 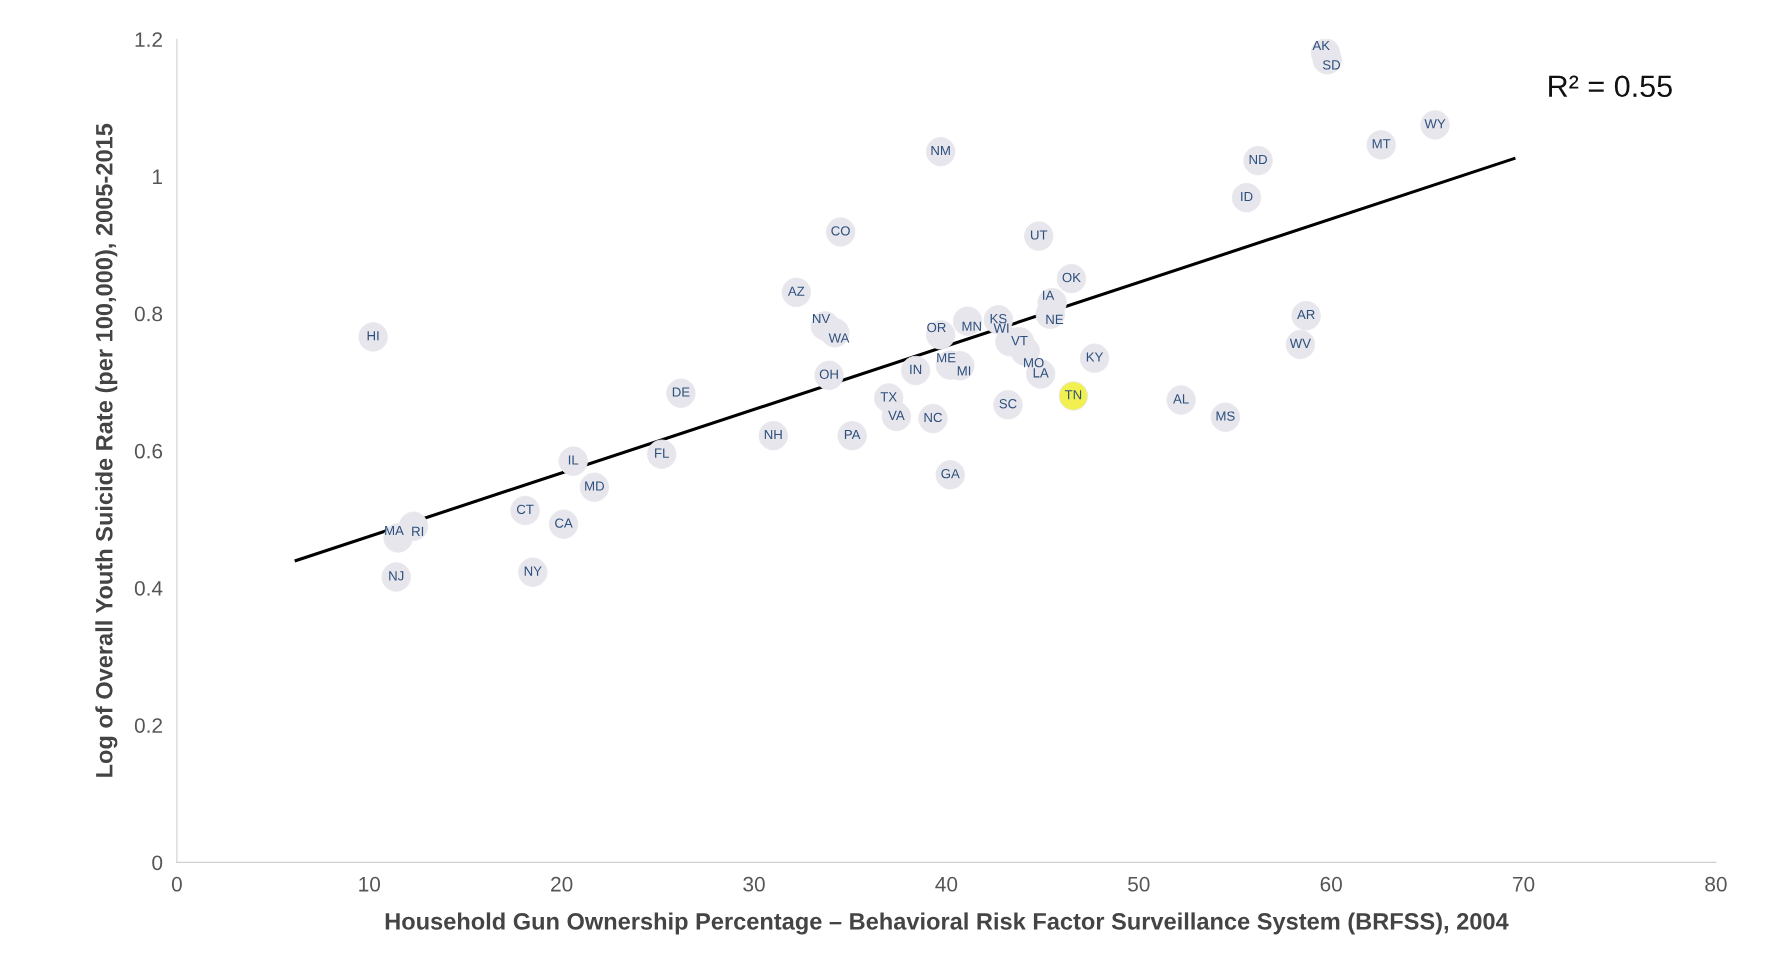 What do you see at coordinates (1331, 884) in the screenshot?
I see `x-tick-label: 60` at bounding box center [1331, 884].